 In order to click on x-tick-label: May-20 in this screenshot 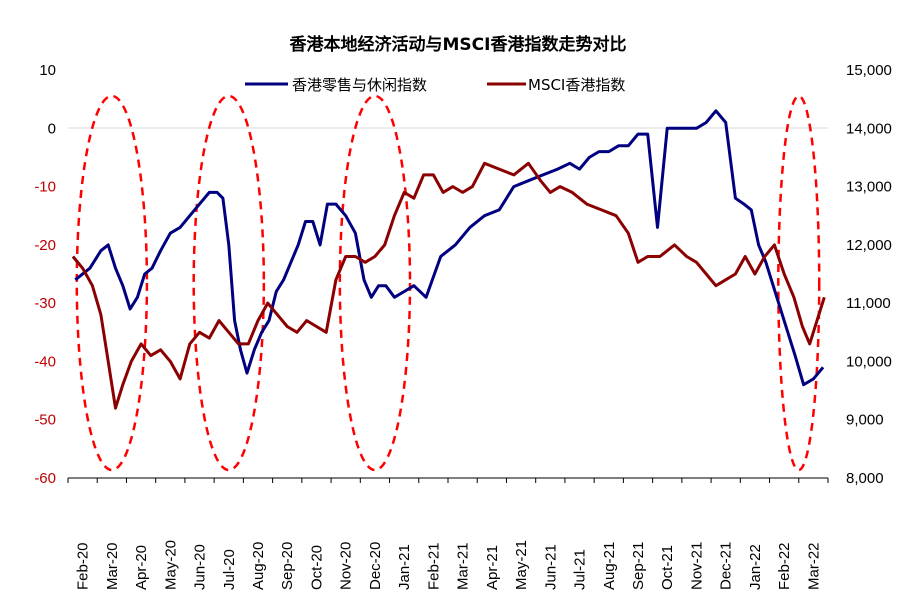, I will do `click(170, 565)`.